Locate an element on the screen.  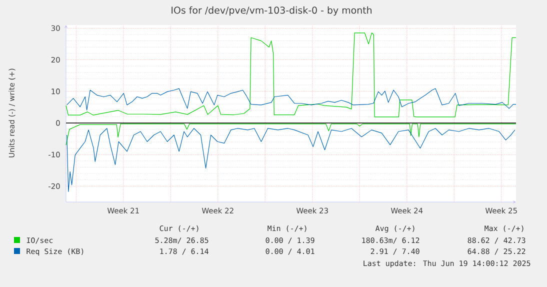
chart-title: IOs for /dev/pve/vm-103-disk-0 - by month is located at coordinates (272, 11).